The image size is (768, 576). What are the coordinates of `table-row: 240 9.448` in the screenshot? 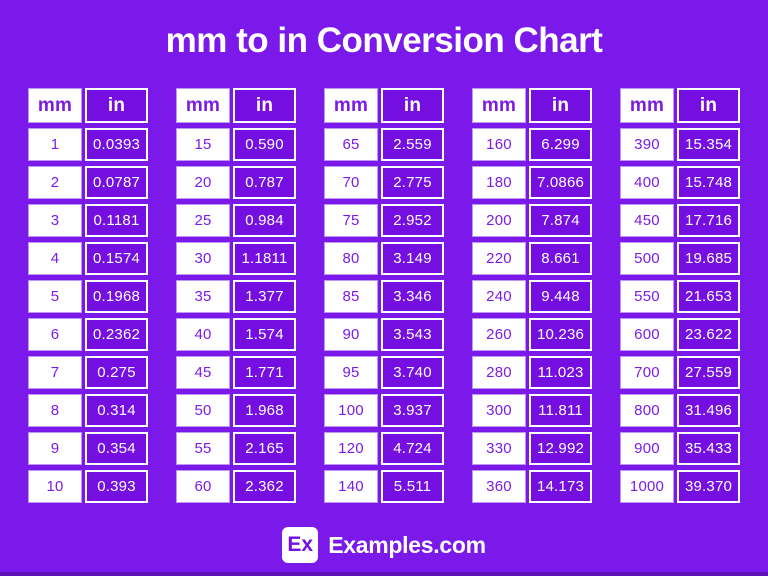 It's located at (532, 296).